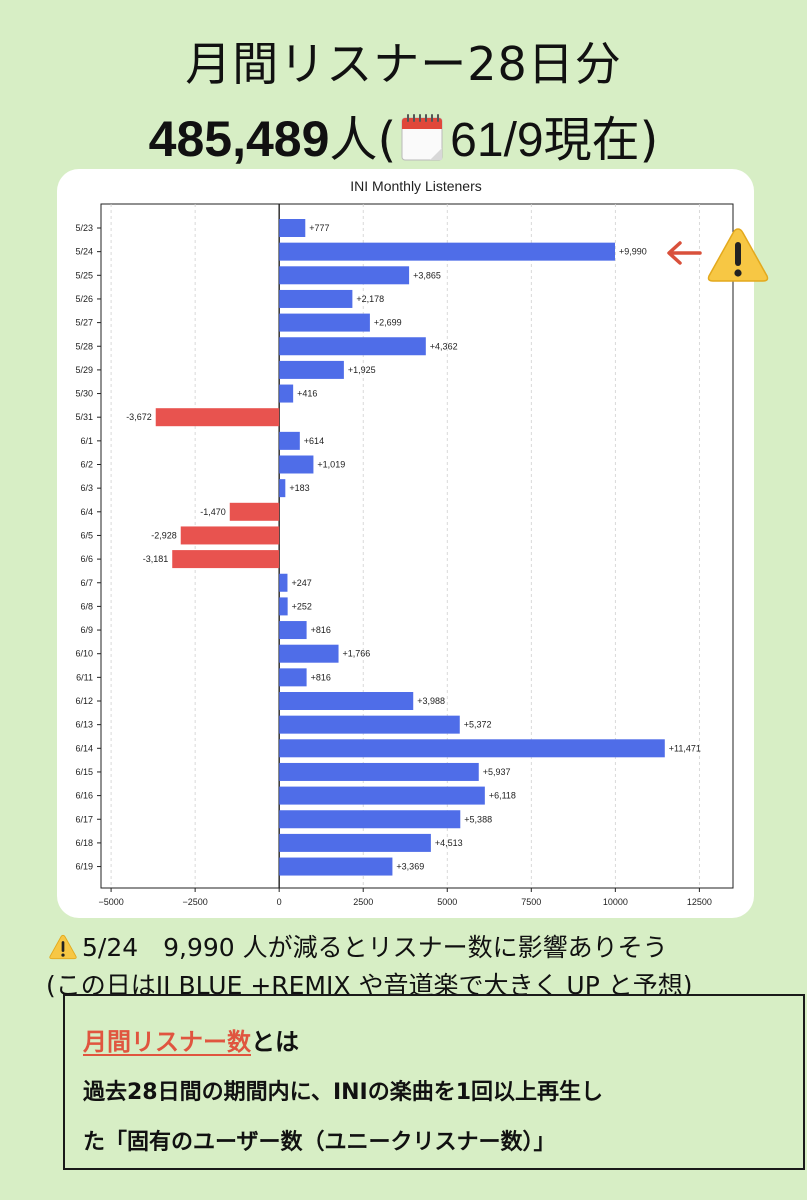  What do you see at coordinates (319, 228) in the screenshot?
I see `data-label-5/23: +777` at bounding box center [319, 228].